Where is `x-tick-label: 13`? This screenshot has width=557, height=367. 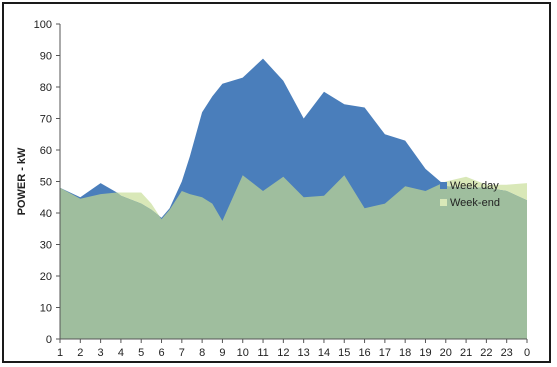
x-tick-label: 13 is located at coordinates (304, 353).